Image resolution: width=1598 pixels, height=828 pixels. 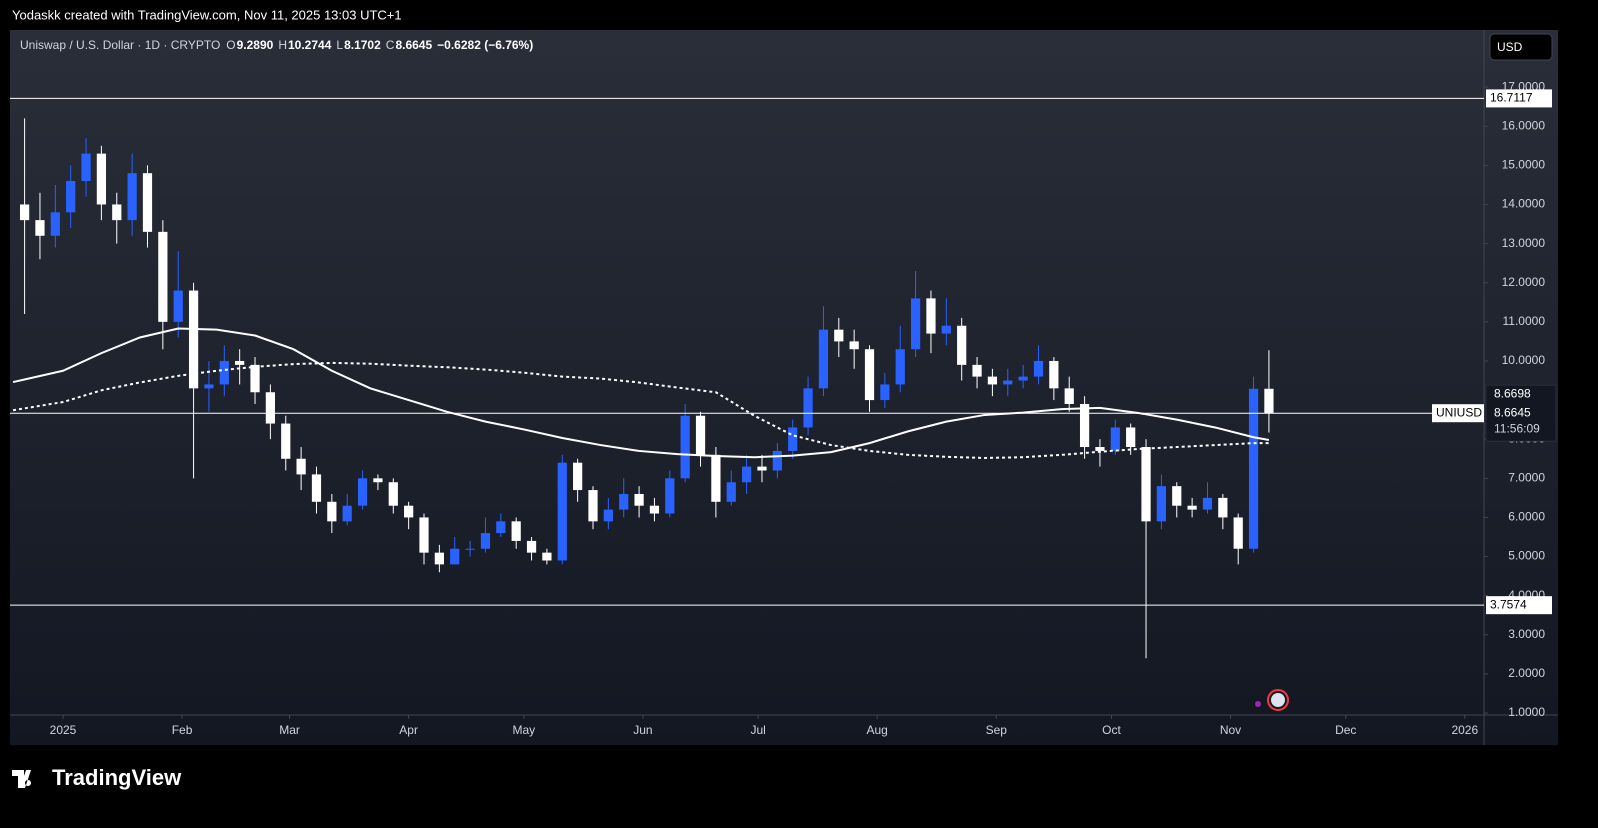 I want to click on countdown: 11:56:09, so click(x=1517, y=428).